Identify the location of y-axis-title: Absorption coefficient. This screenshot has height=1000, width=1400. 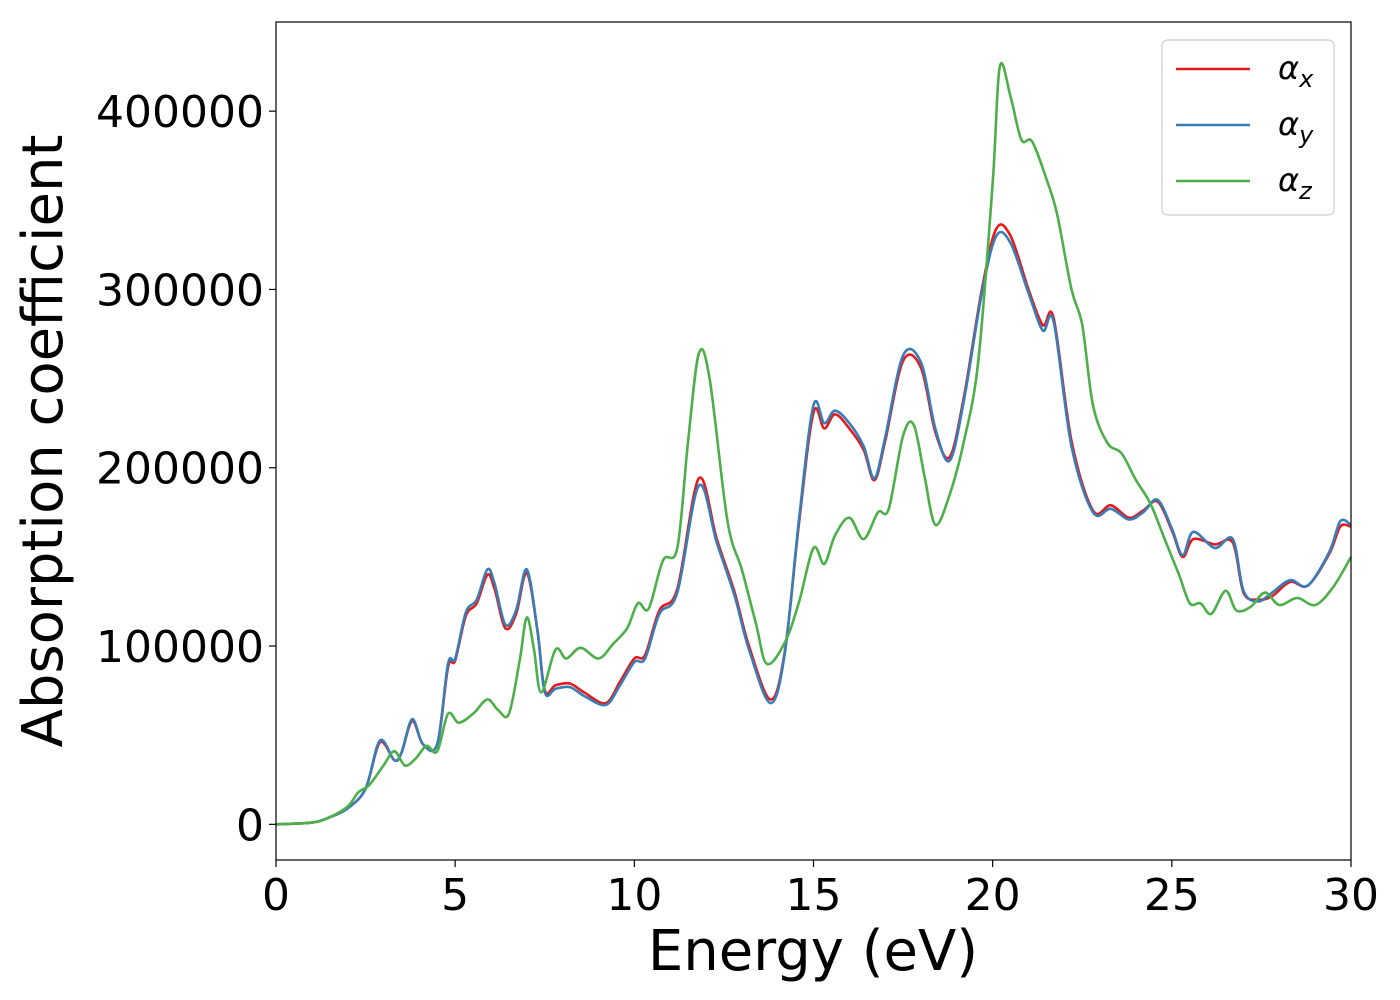
(43, 441).